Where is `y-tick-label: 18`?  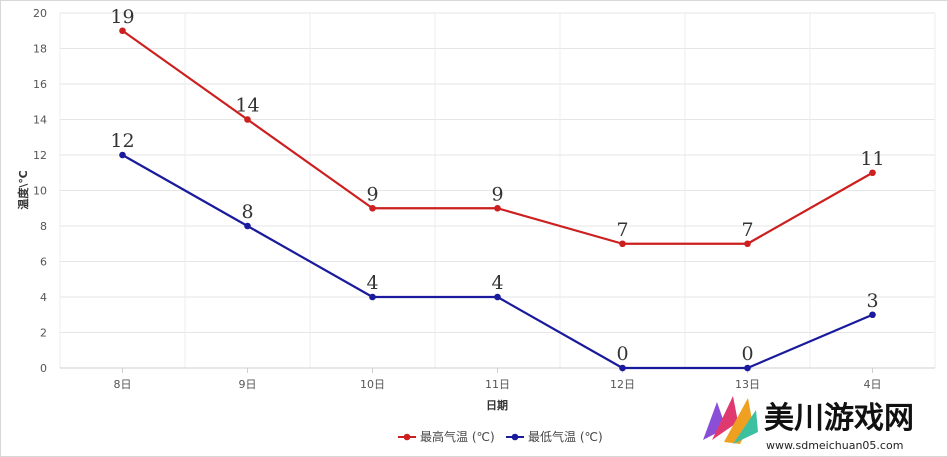 y-tick-label: 18 is located at coordinates (40, 49).